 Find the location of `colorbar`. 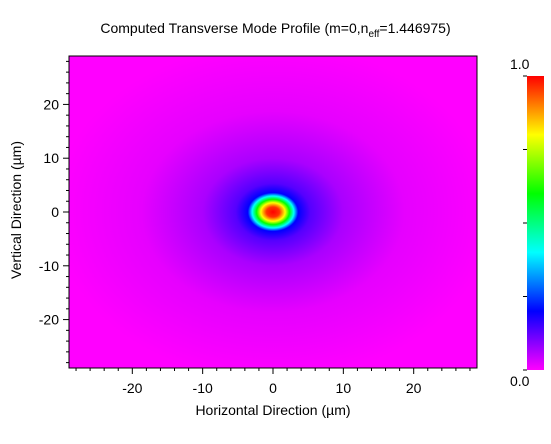

colorbar is located at coordinates (535, 223).